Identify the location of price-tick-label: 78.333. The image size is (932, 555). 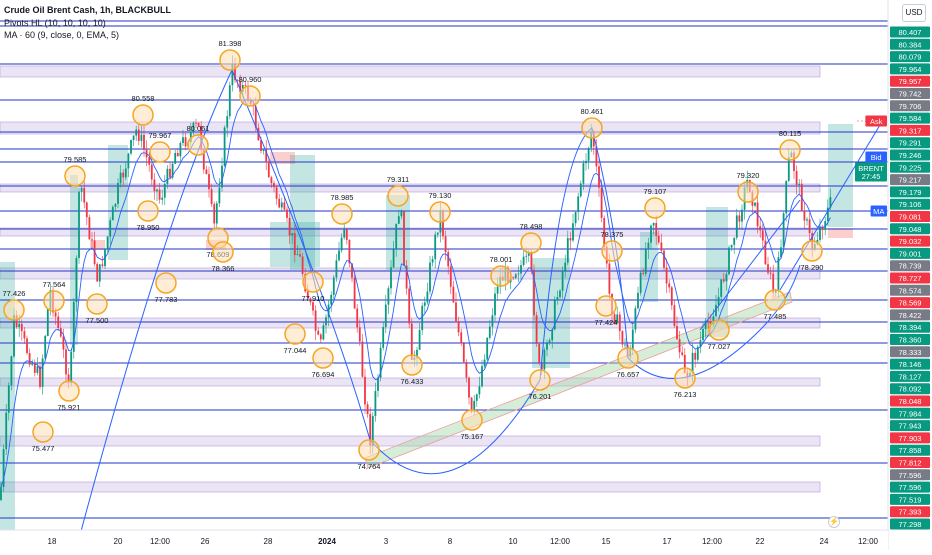
(910, 352).